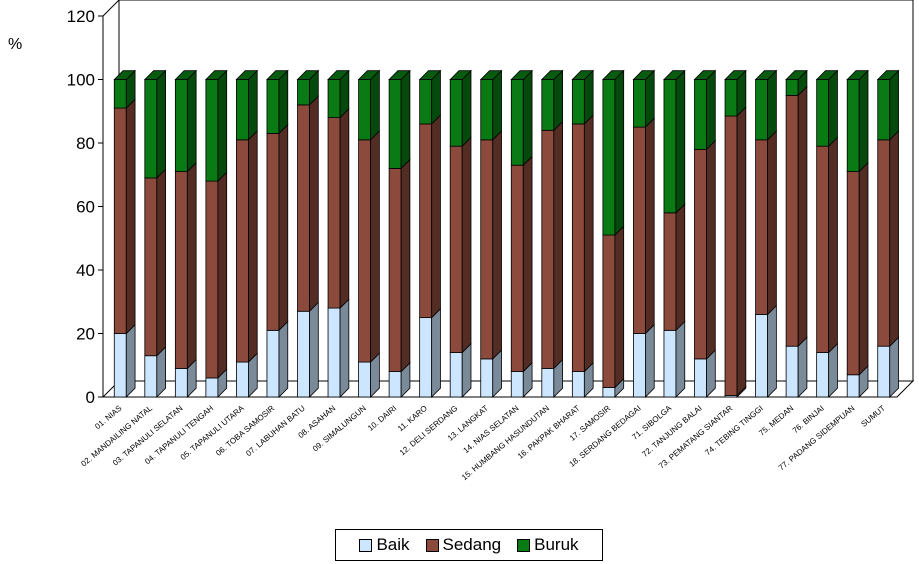 The image size is (919, 564). What do you see at coordinates (873, 416) in the screenshot?
I see `x-tick-label: SUMUT` at bounding box center [873, 416].